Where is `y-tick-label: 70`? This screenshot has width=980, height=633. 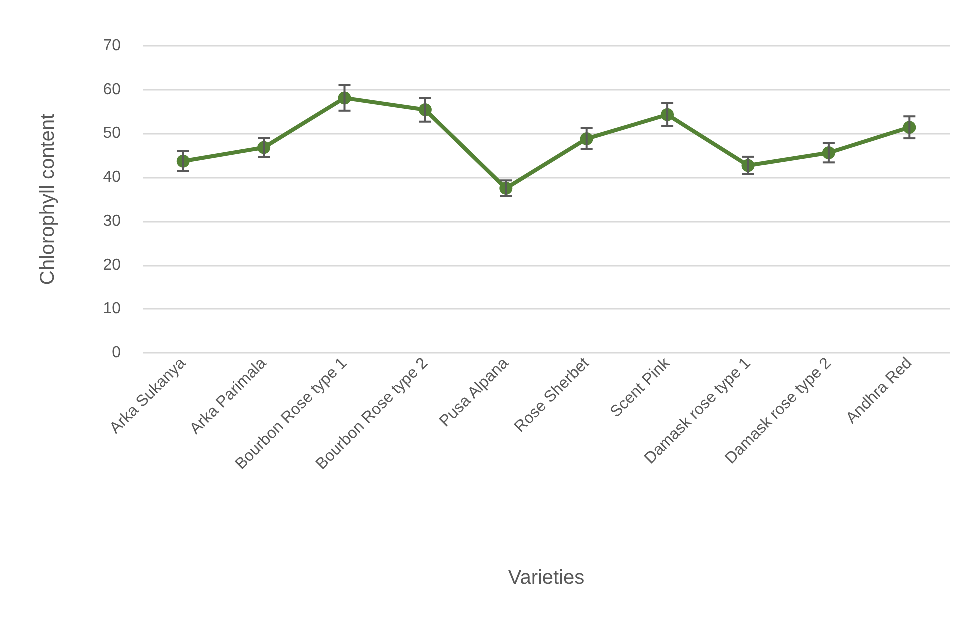 y-tick-label: 70 is located at coordinates (112, 46).